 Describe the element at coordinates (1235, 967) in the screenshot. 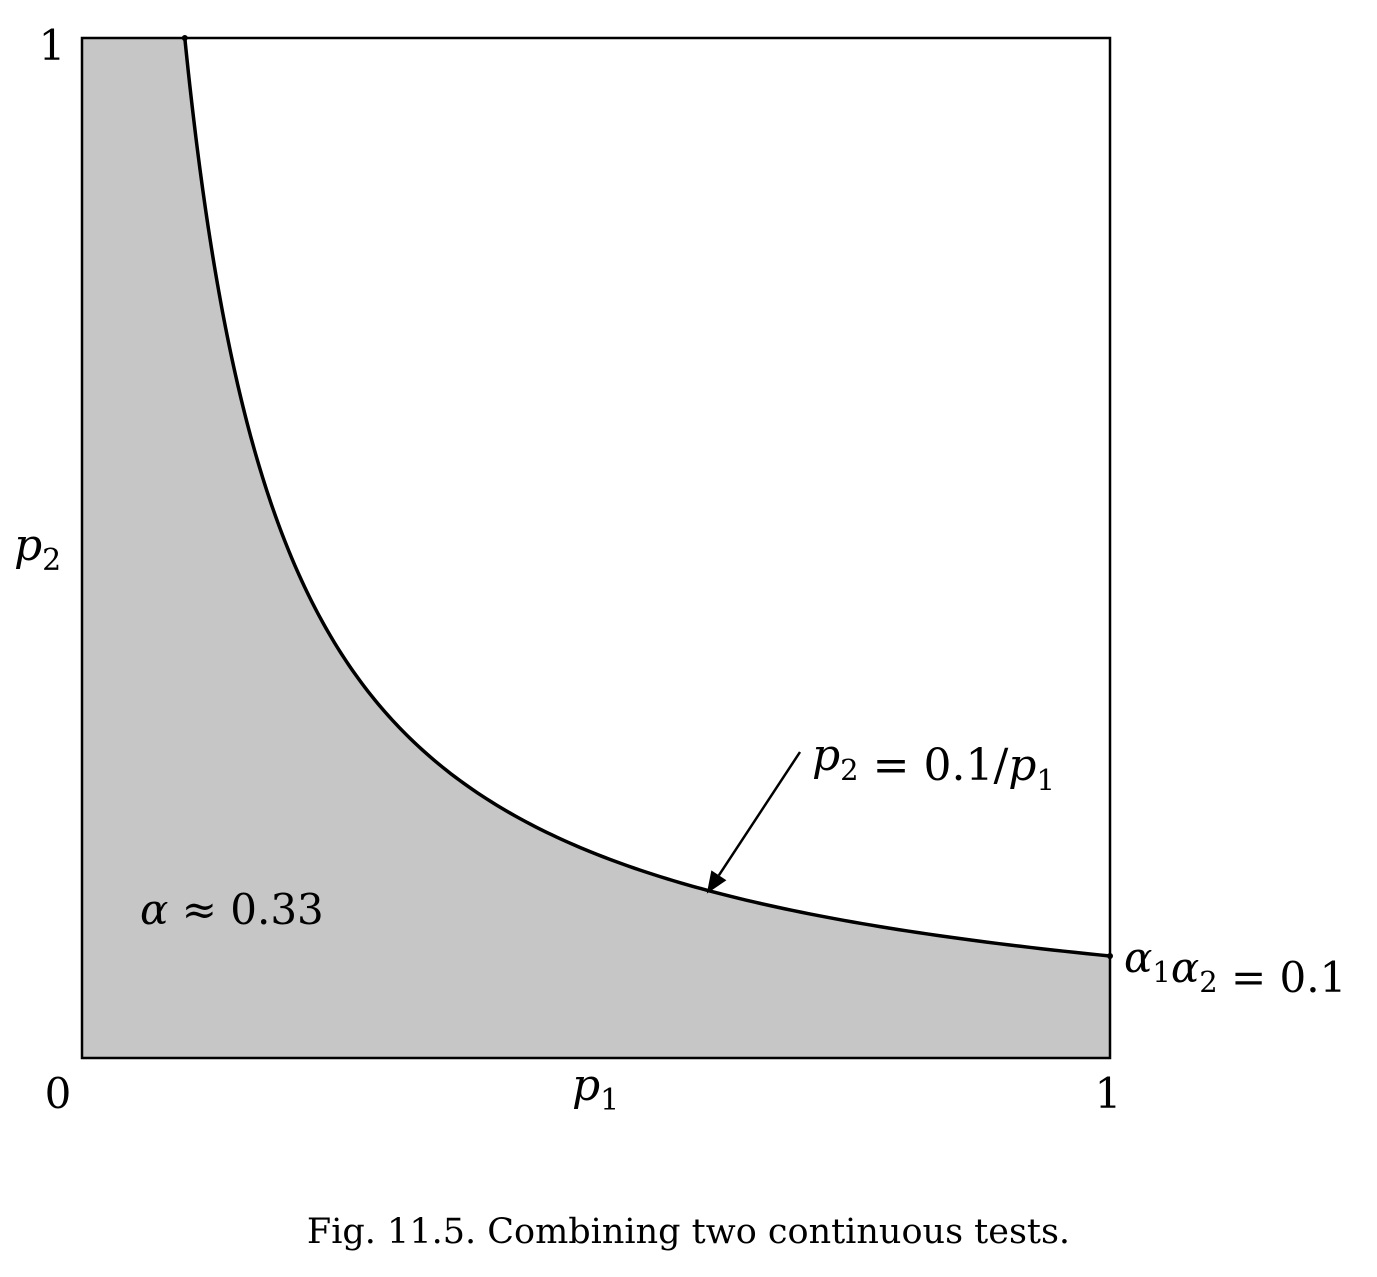

I see `endpoint-label: α1α2 = 0.1` at that location.